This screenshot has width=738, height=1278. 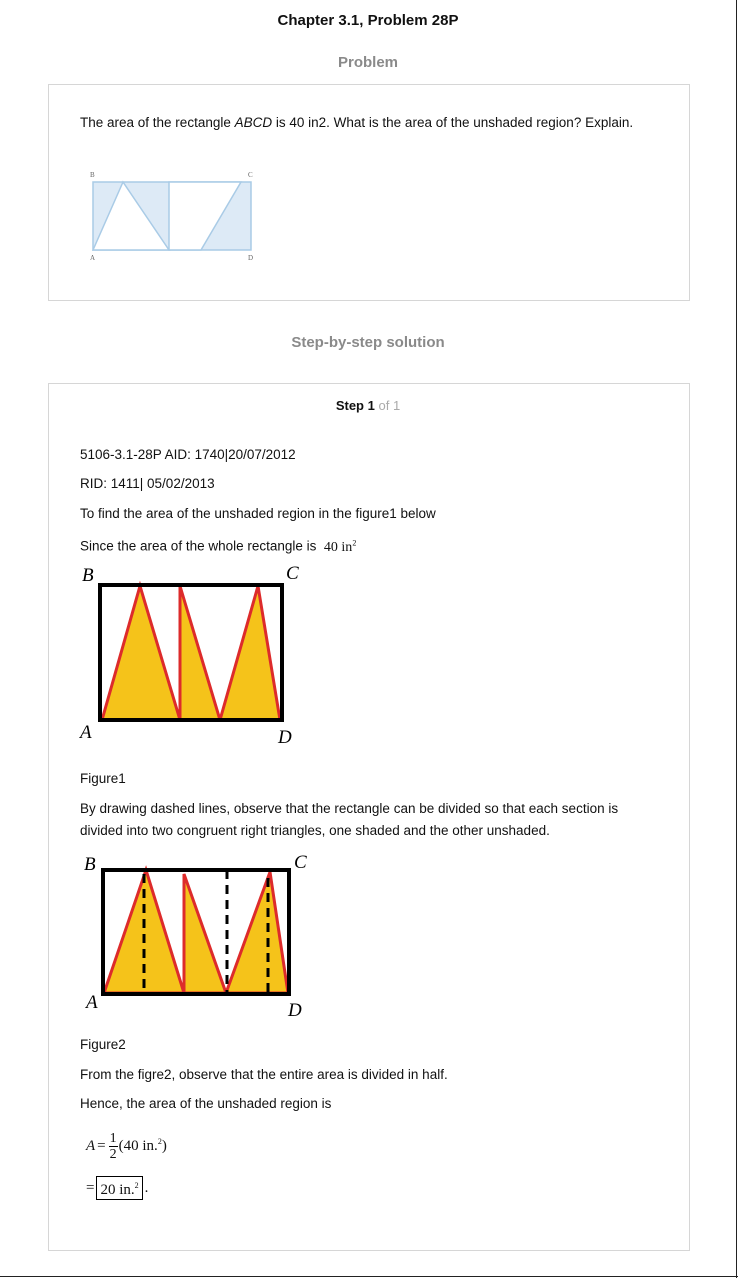 What do you see at coordinates (157, 122) in the screenshot?
I see `problem-text-start: The area of the rectangle` at bounding box center [157, 122].